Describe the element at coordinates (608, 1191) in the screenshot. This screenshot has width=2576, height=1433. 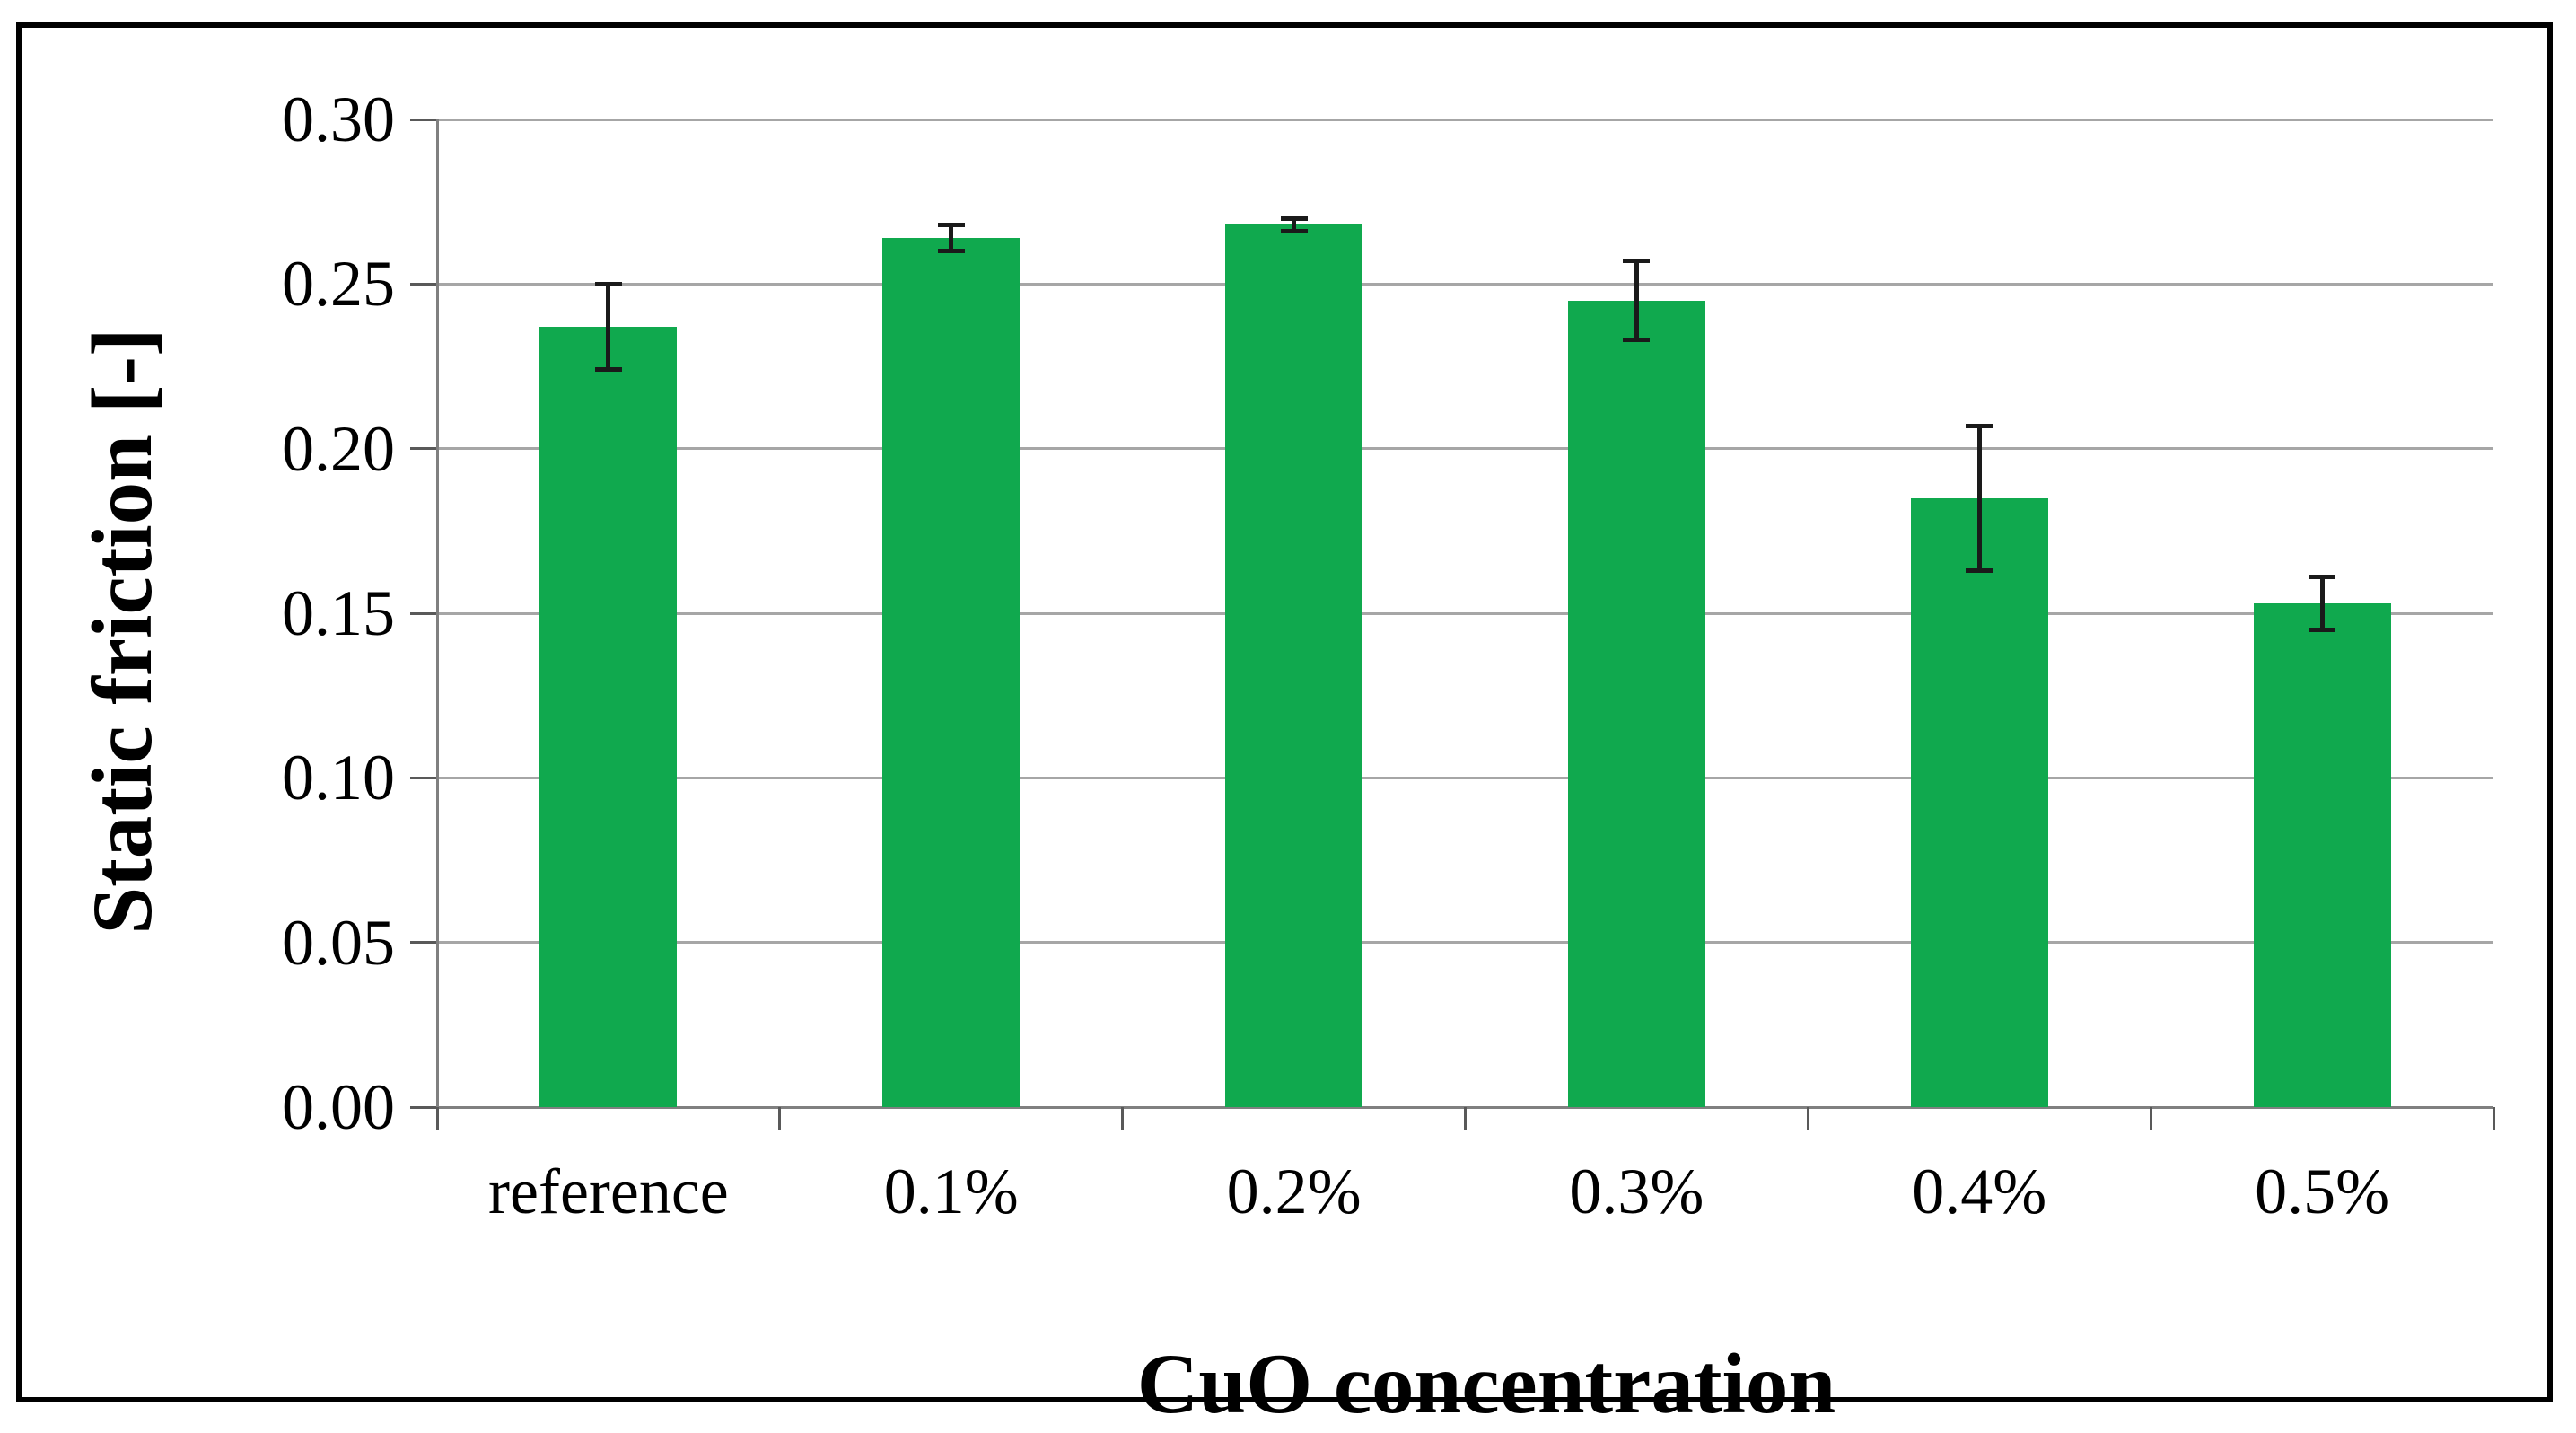
I see `x-tick-label: reference` at that location.